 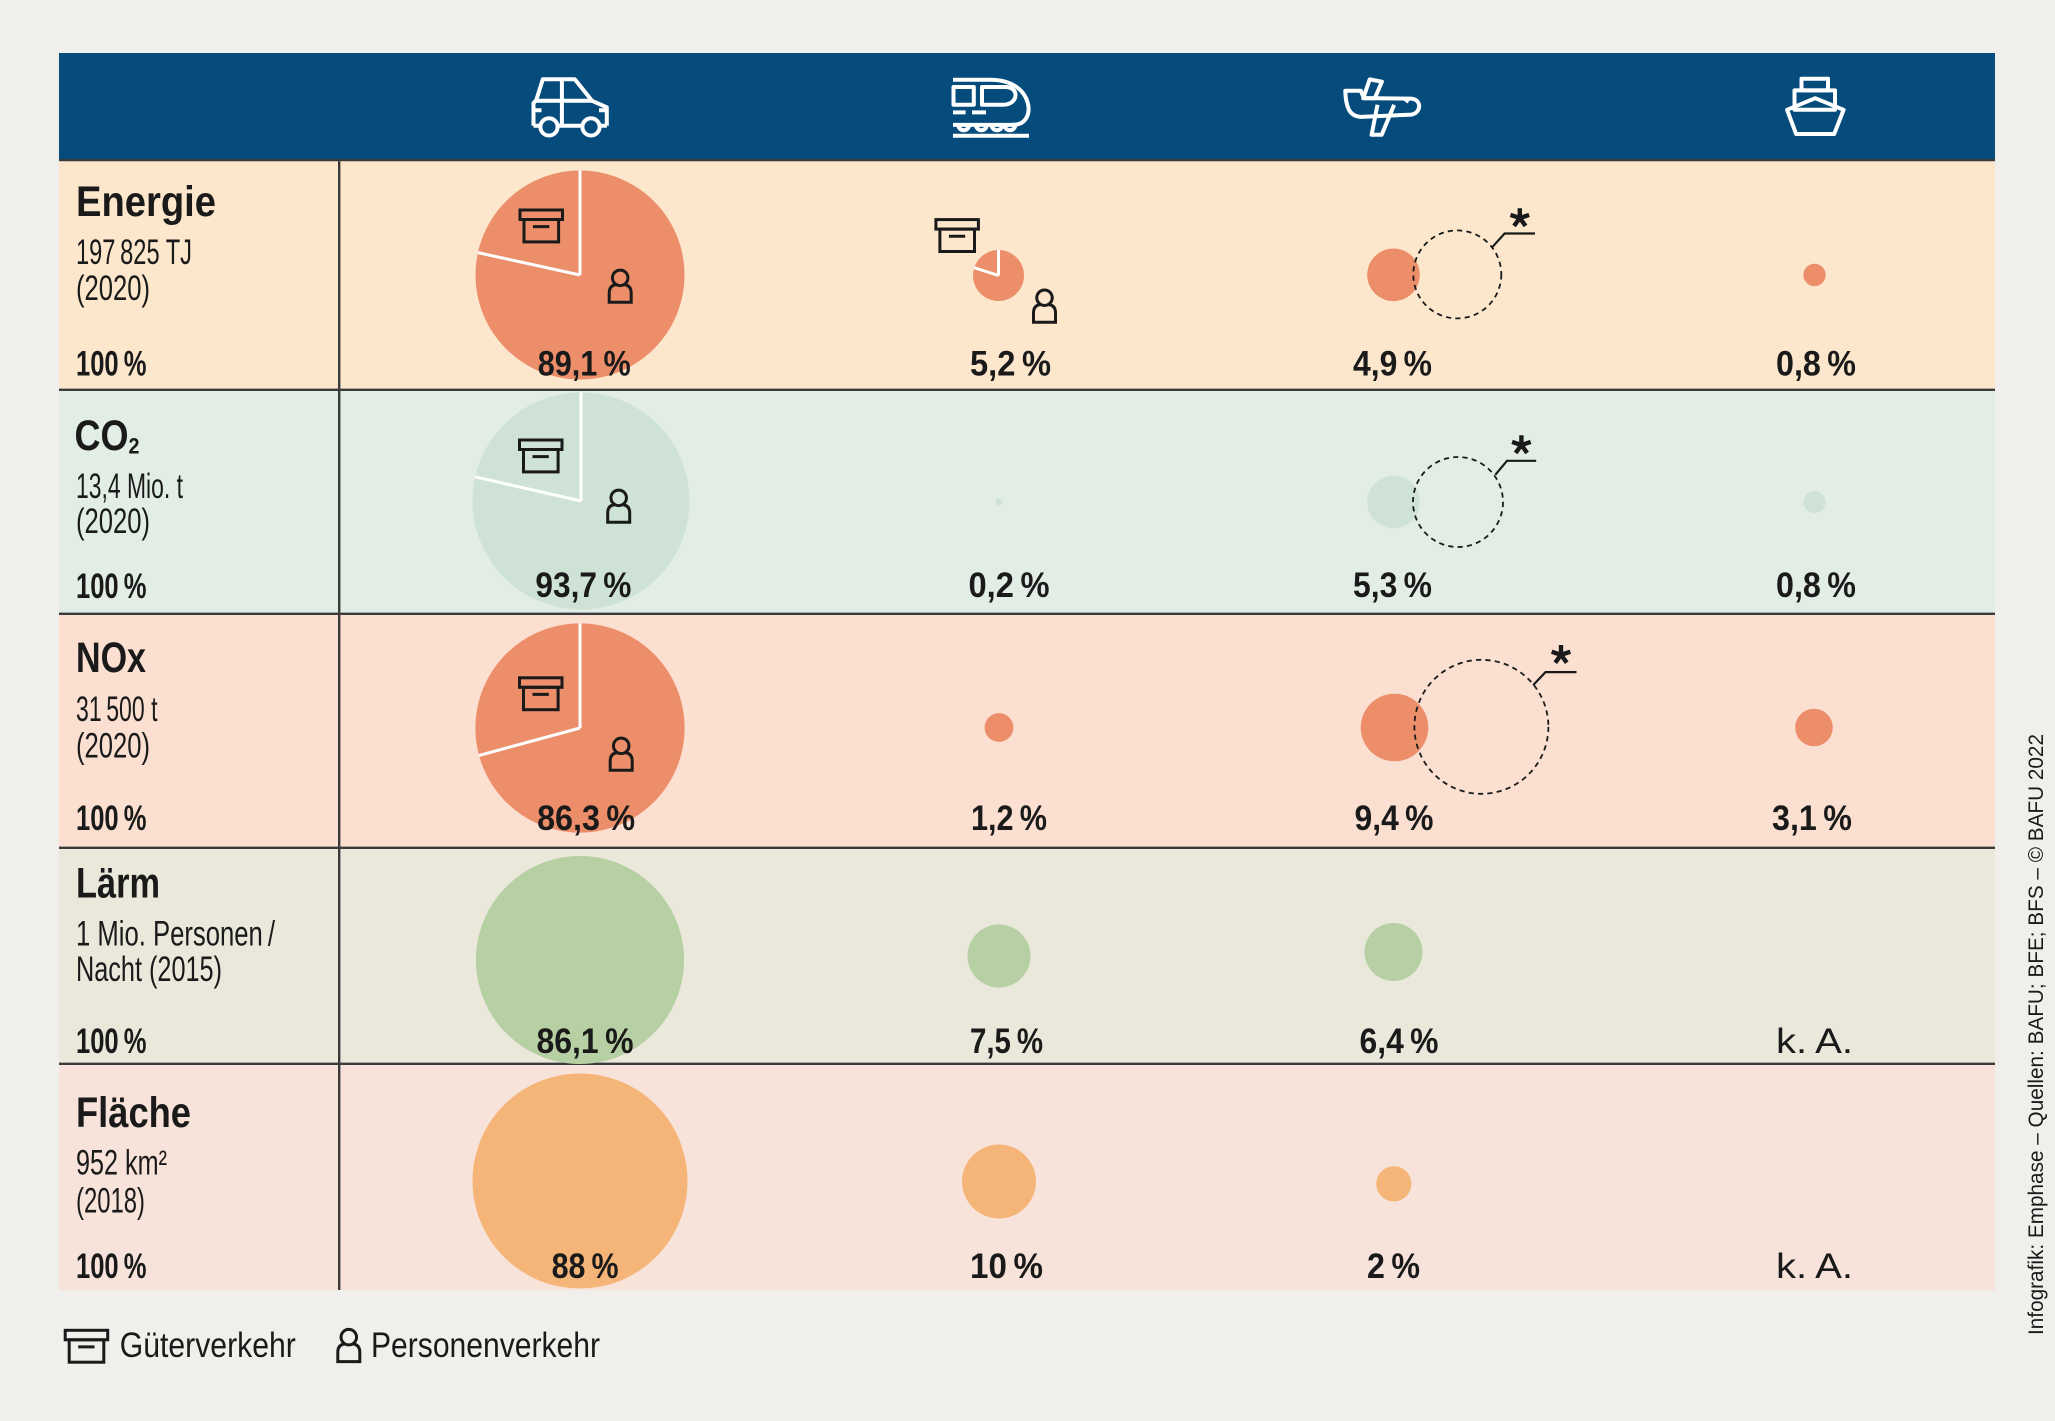 What do you see at coordinates (1010, 364) in the screenshot?
I see `svg-text: 5,2 %` at bounding box center [1010, 364].